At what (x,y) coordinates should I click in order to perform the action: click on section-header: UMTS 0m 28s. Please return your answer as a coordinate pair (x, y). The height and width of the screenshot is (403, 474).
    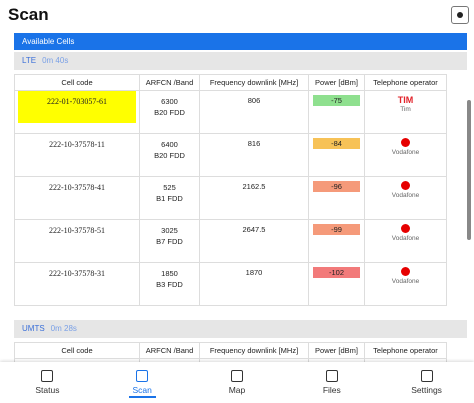
    Looking at the image, I should click on (240, 329).